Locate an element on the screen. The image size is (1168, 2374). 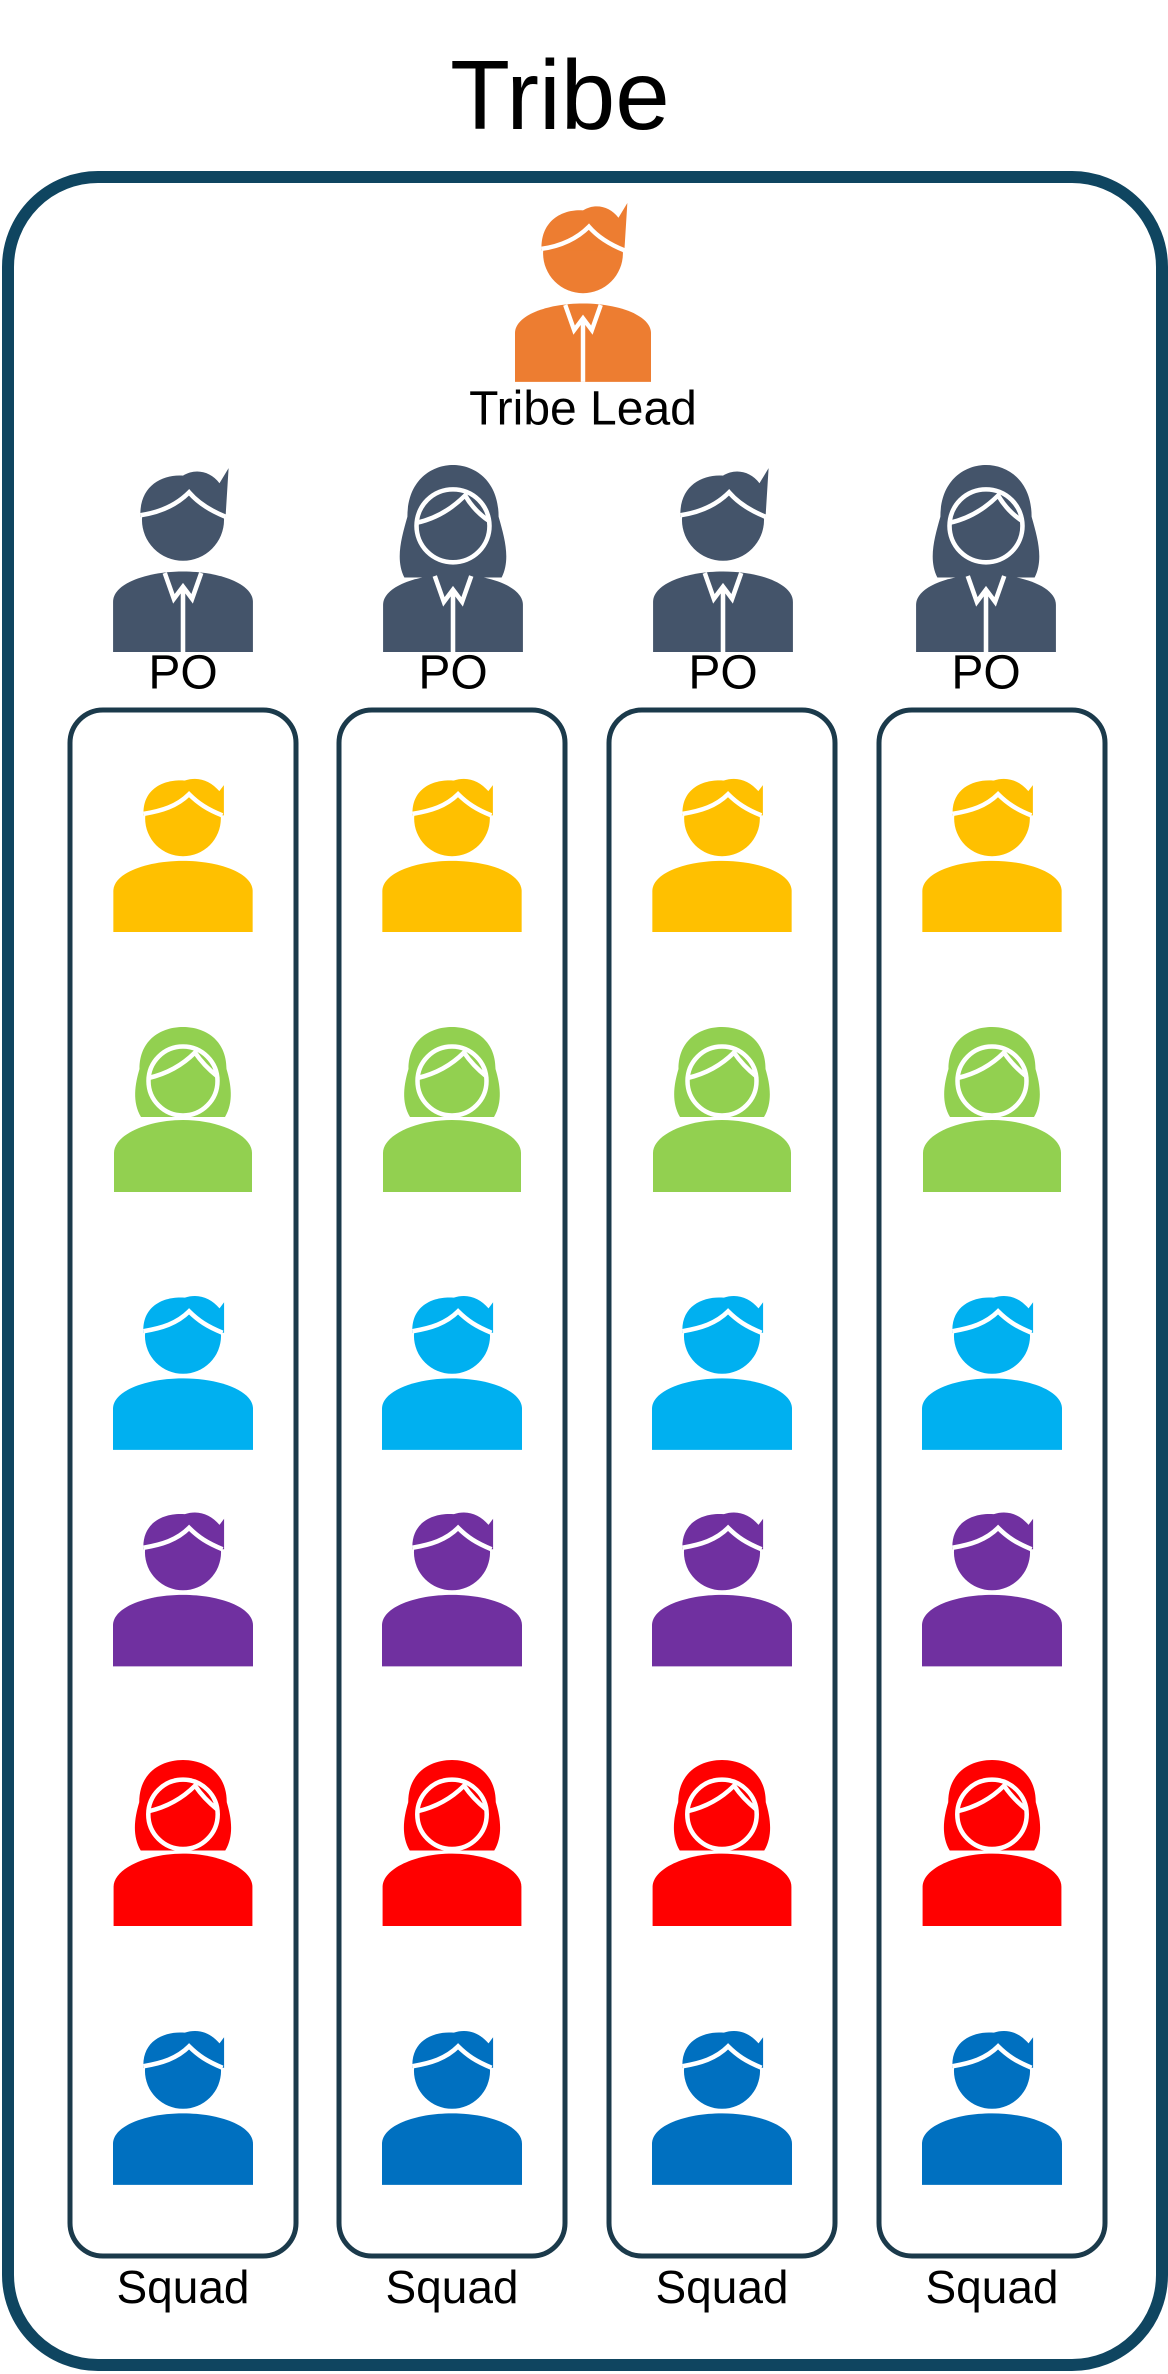
tribe-lead-label: Tribe Lead is located at coordinates (583, 409).